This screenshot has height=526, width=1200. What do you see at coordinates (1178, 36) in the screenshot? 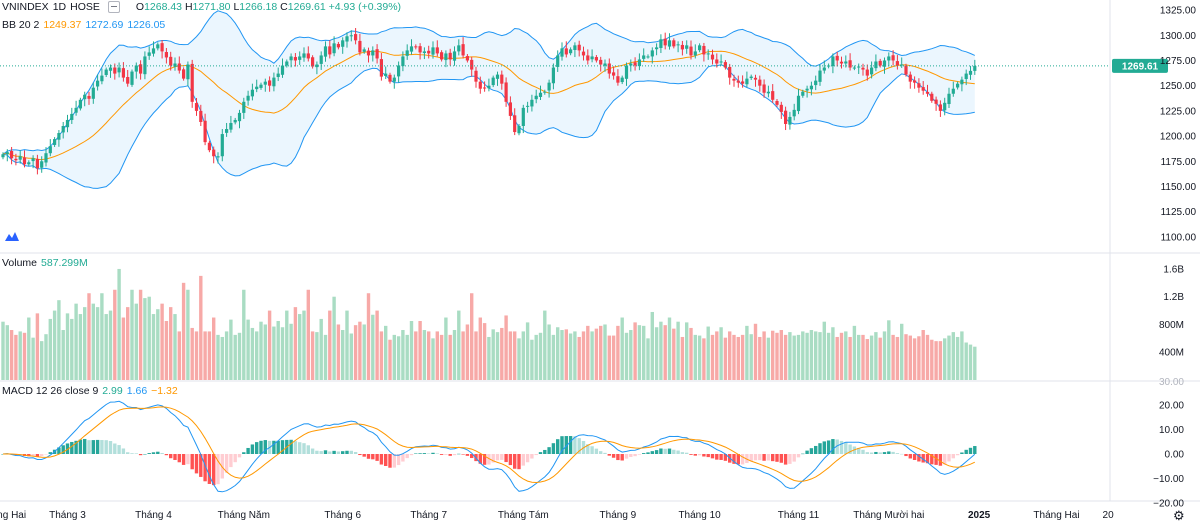
I see `price-tick-label: 1300.00` at bounding box center [1178, 36].